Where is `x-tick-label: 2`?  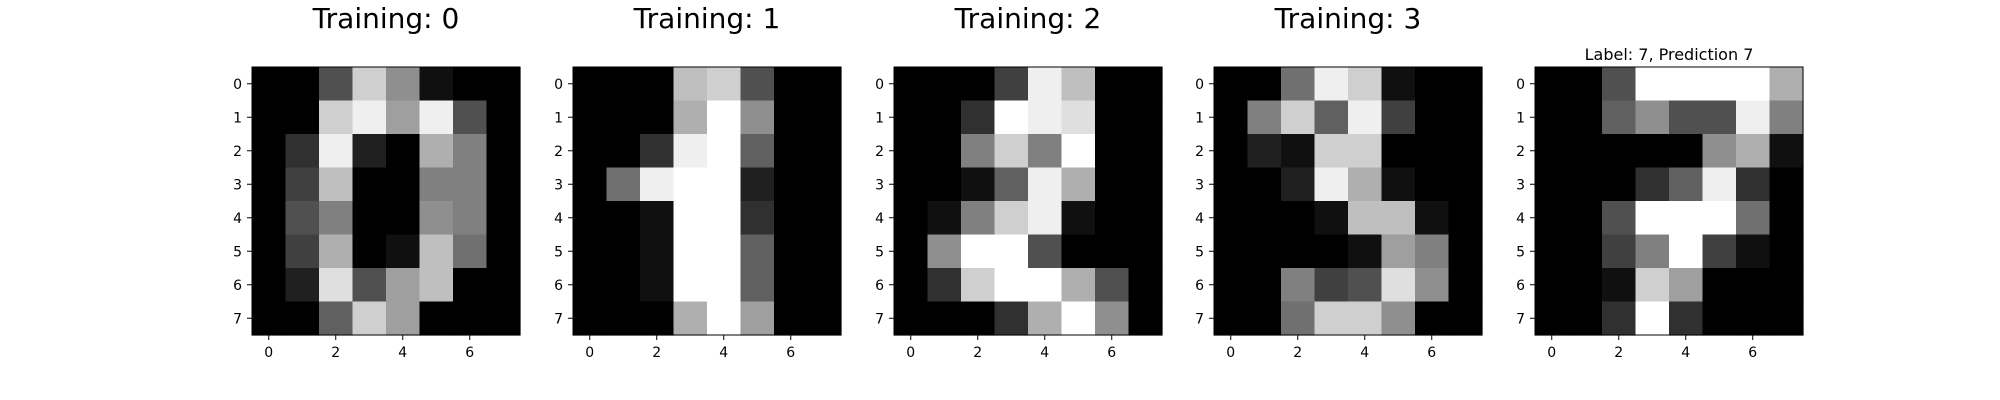 x-tick-label: 2 is located at coordinates (656, 353).